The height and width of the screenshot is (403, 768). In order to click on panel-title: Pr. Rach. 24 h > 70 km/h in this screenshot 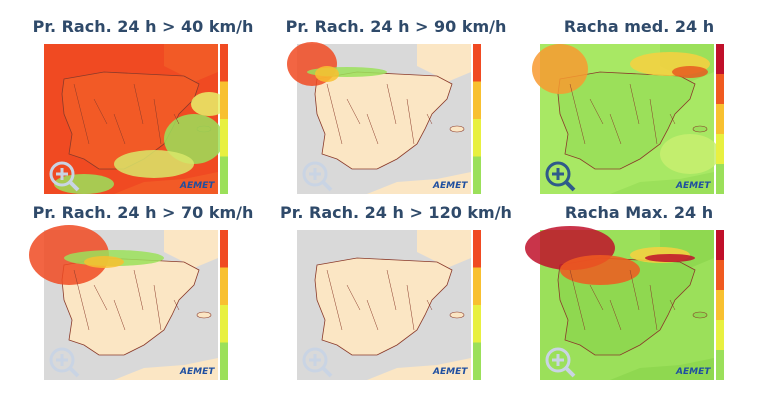, I will do `click(143, 212)`.